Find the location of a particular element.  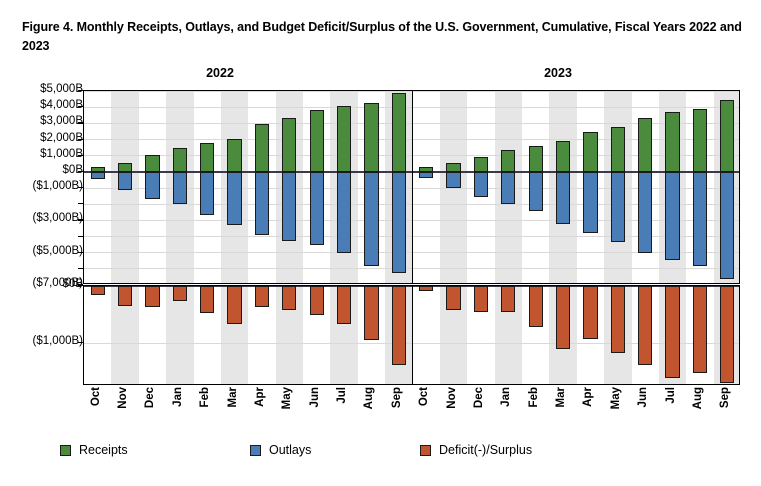

x-tick-label: Apr is located at coordinates (259, 397).